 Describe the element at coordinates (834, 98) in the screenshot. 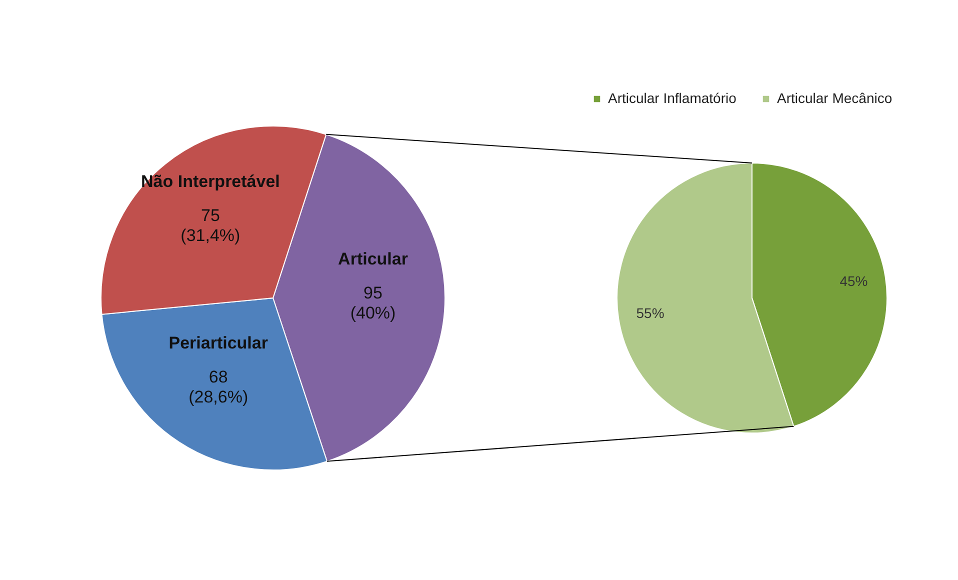

I see `legend-label: Articular Mecânico` at that location.